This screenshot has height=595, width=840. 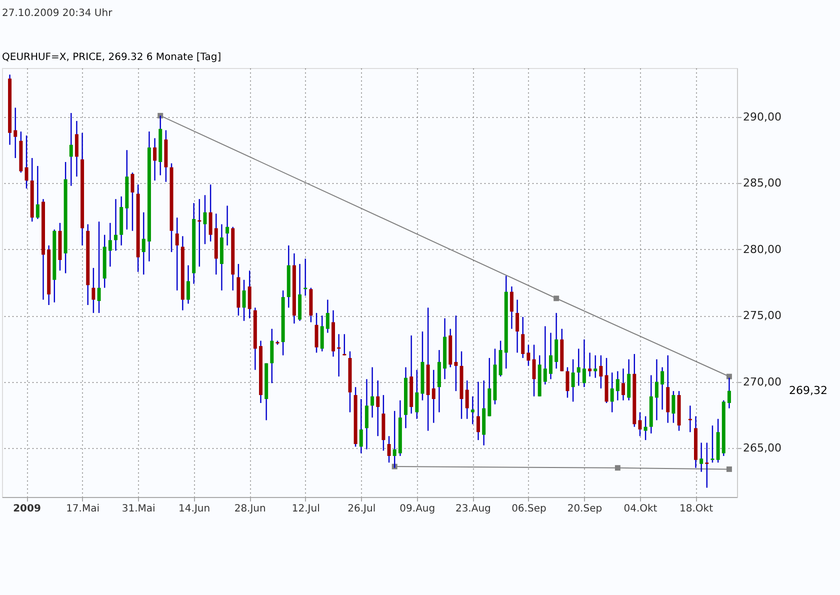 What do you see at coordinates (529, 509) in the screenshot?
I see `x-tick-label: 06.Sep` at bounding box center [529, 509].